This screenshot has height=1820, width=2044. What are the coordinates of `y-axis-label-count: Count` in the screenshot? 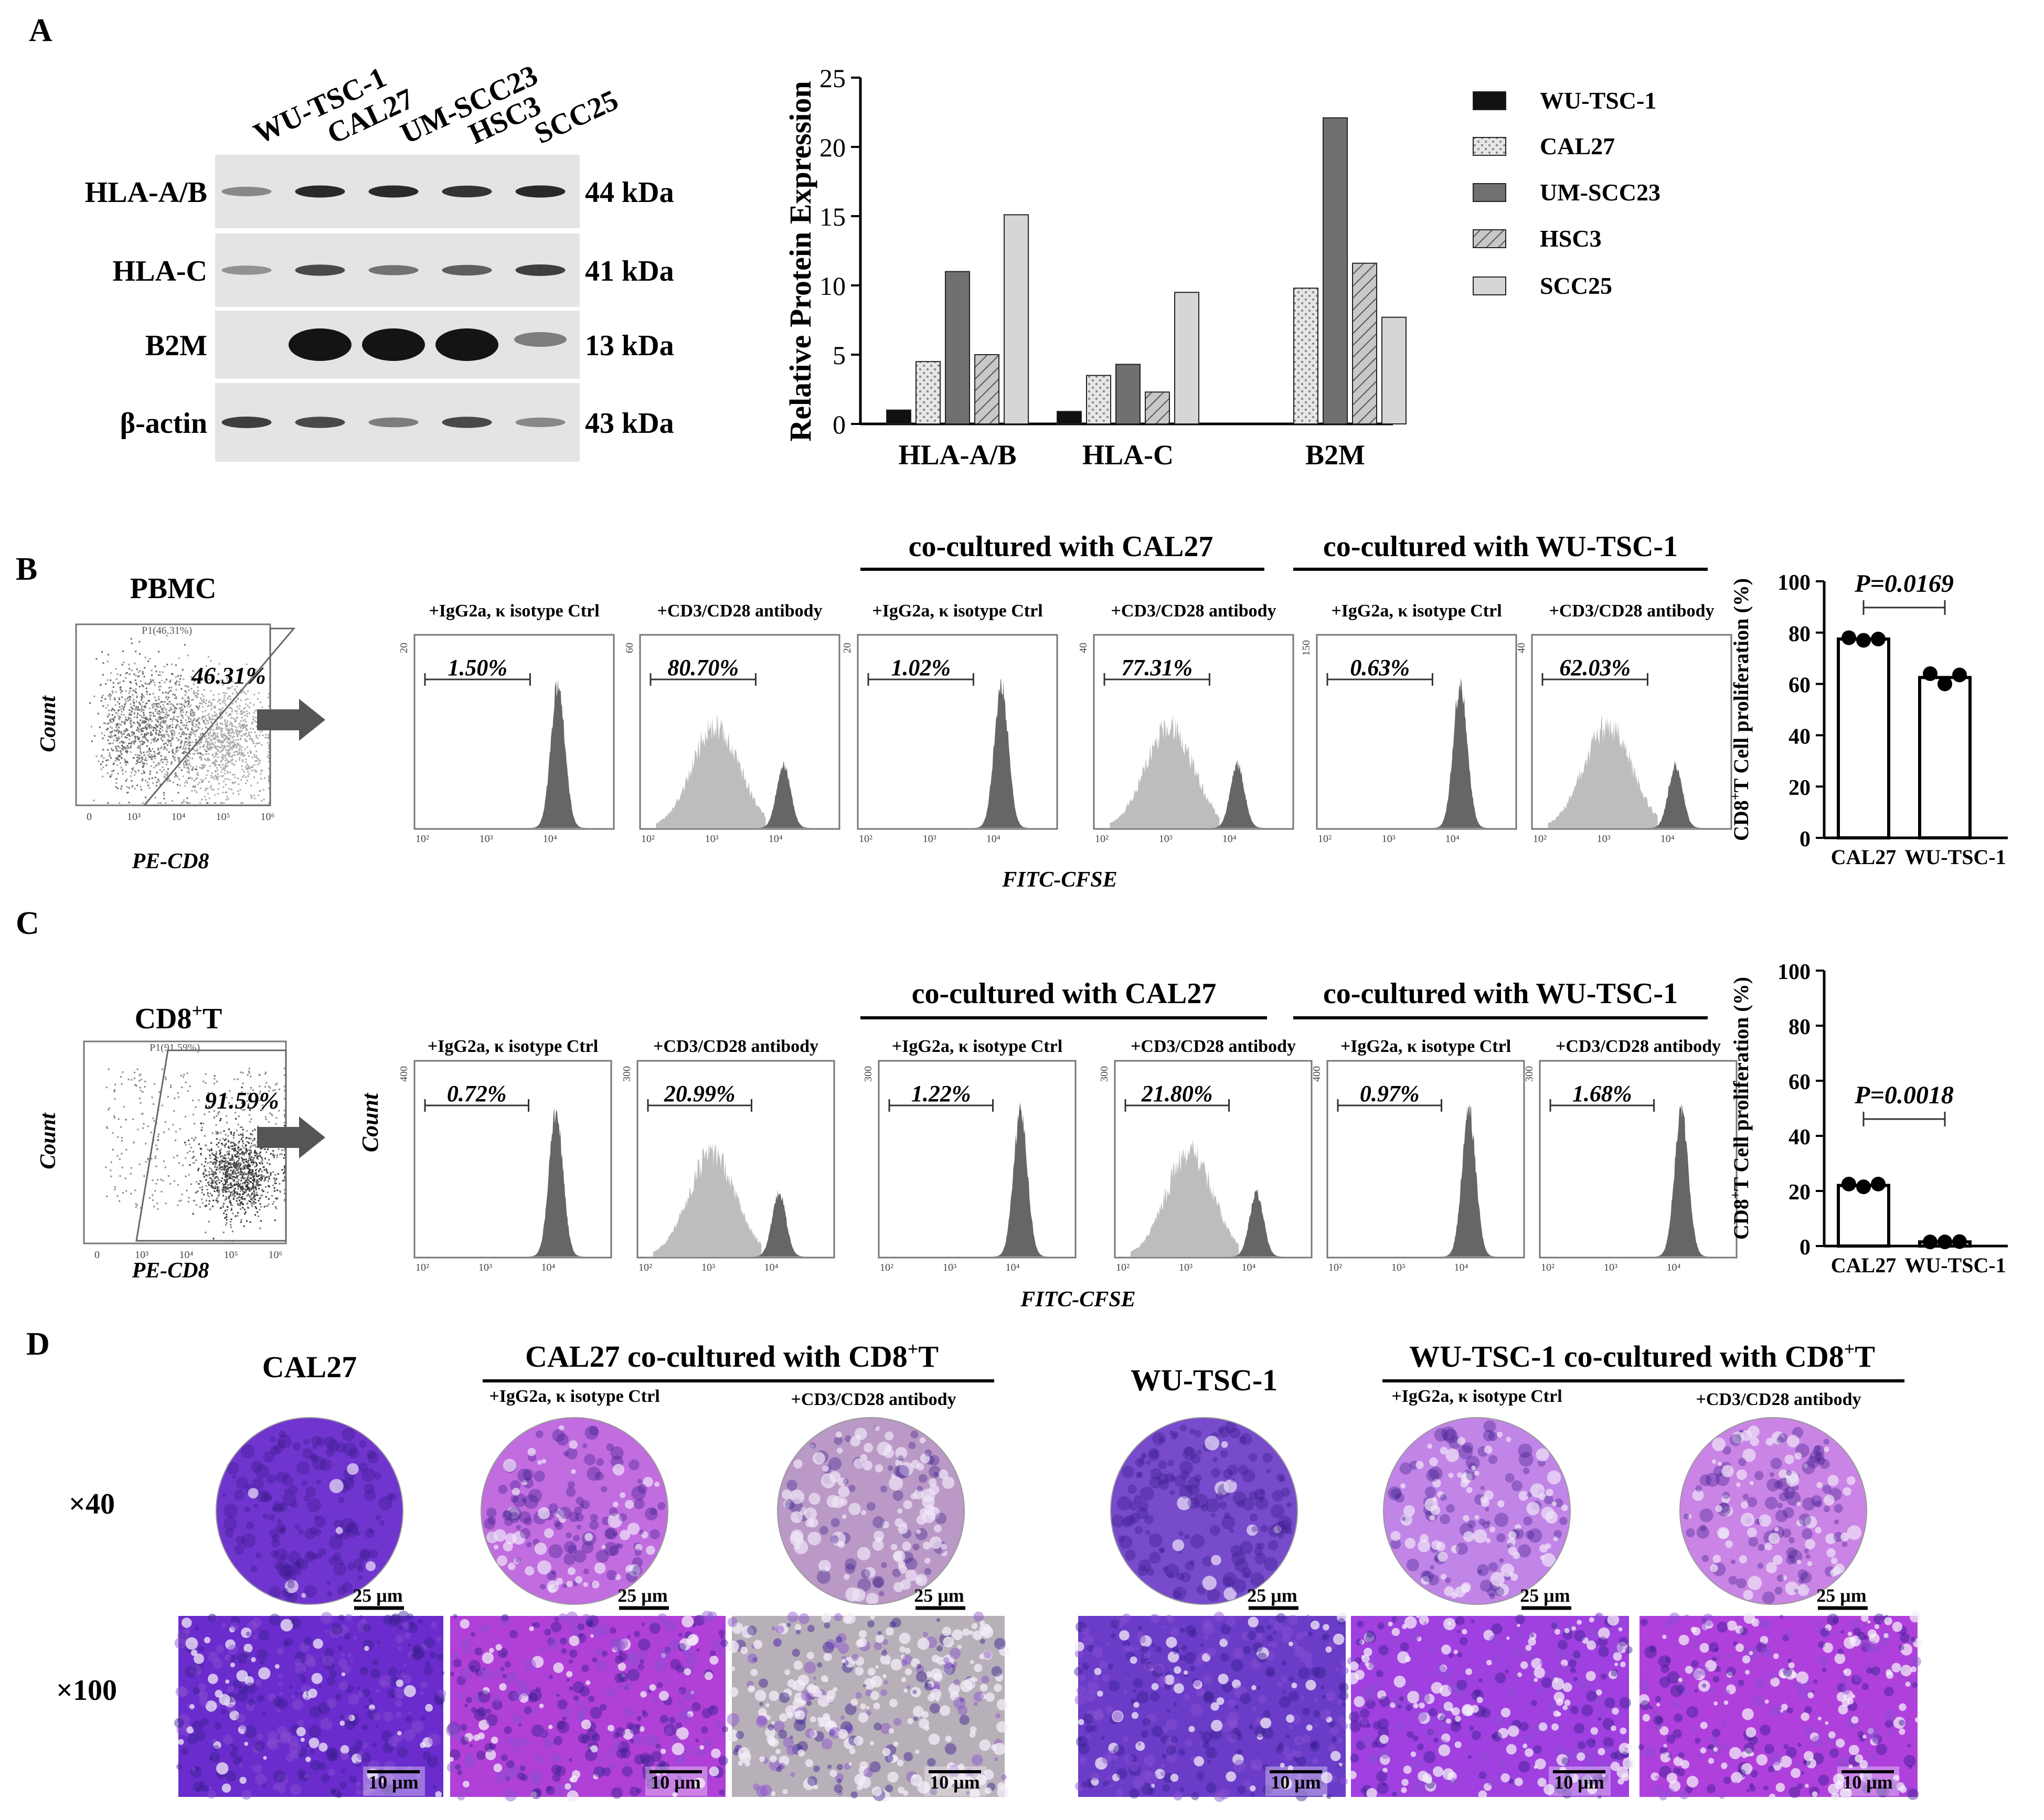 It's located at (48, 723).